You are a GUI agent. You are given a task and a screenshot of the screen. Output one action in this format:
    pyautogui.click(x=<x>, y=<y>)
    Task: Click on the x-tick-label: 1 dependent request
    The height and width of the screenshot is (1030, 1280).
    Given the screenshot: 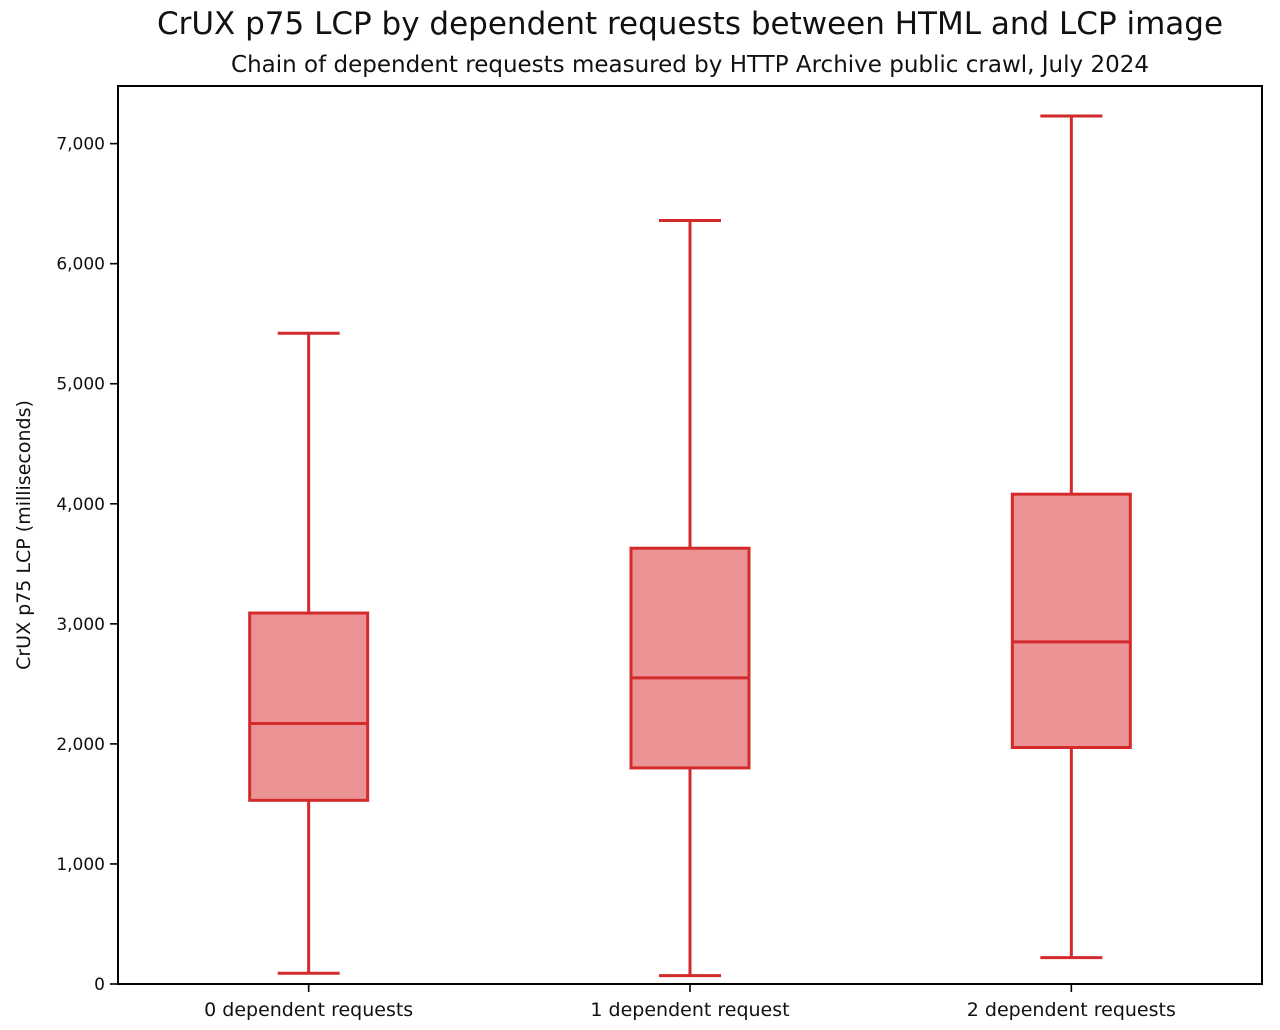 What is the action you would take?
    pyautogui.click(x=689, y=1010)
    